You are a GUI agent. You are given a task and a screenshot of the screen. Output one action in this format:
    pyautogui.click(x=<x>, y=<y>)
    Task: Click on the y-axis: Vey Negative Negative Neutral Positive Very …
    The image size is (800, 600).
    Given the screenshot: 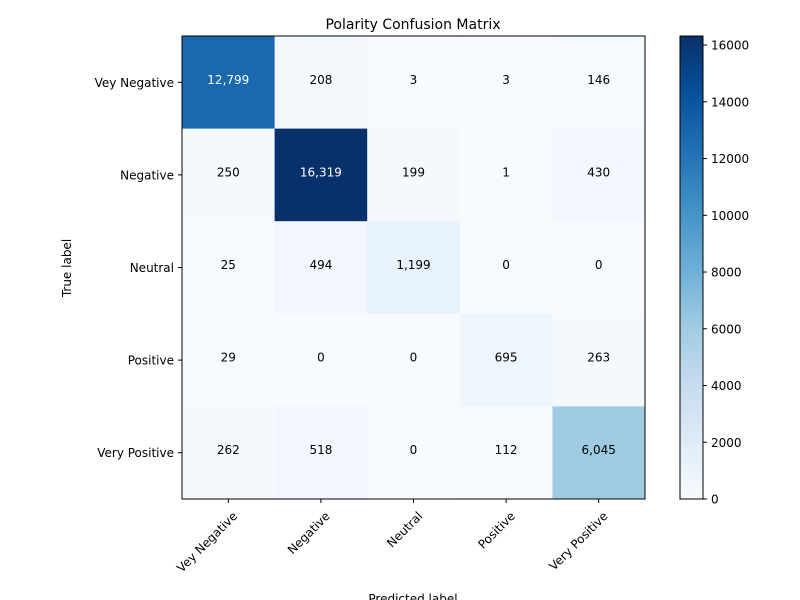 What is the action you would take?
    pyautogui.click(x=138, y=268)
    